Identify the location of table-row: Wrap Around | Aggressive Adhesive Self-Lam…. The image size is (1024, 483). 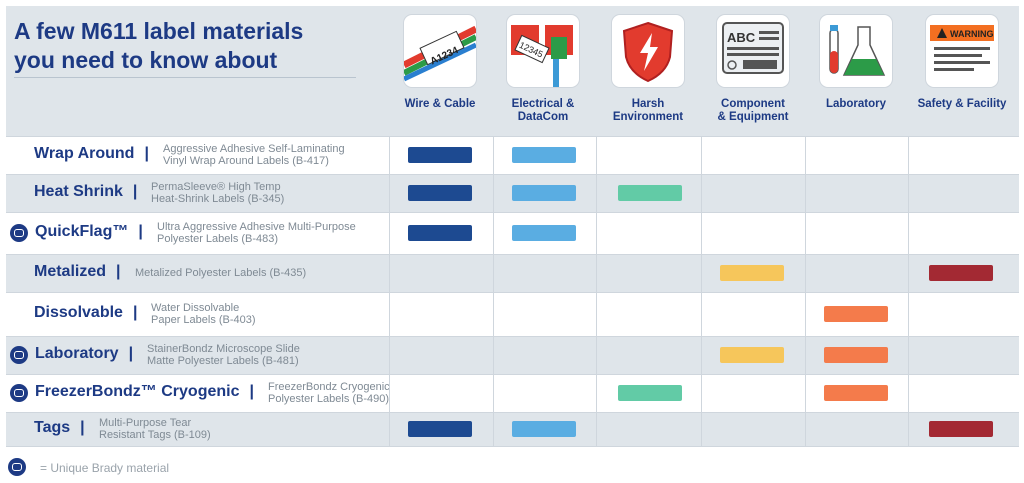
(512, 155).